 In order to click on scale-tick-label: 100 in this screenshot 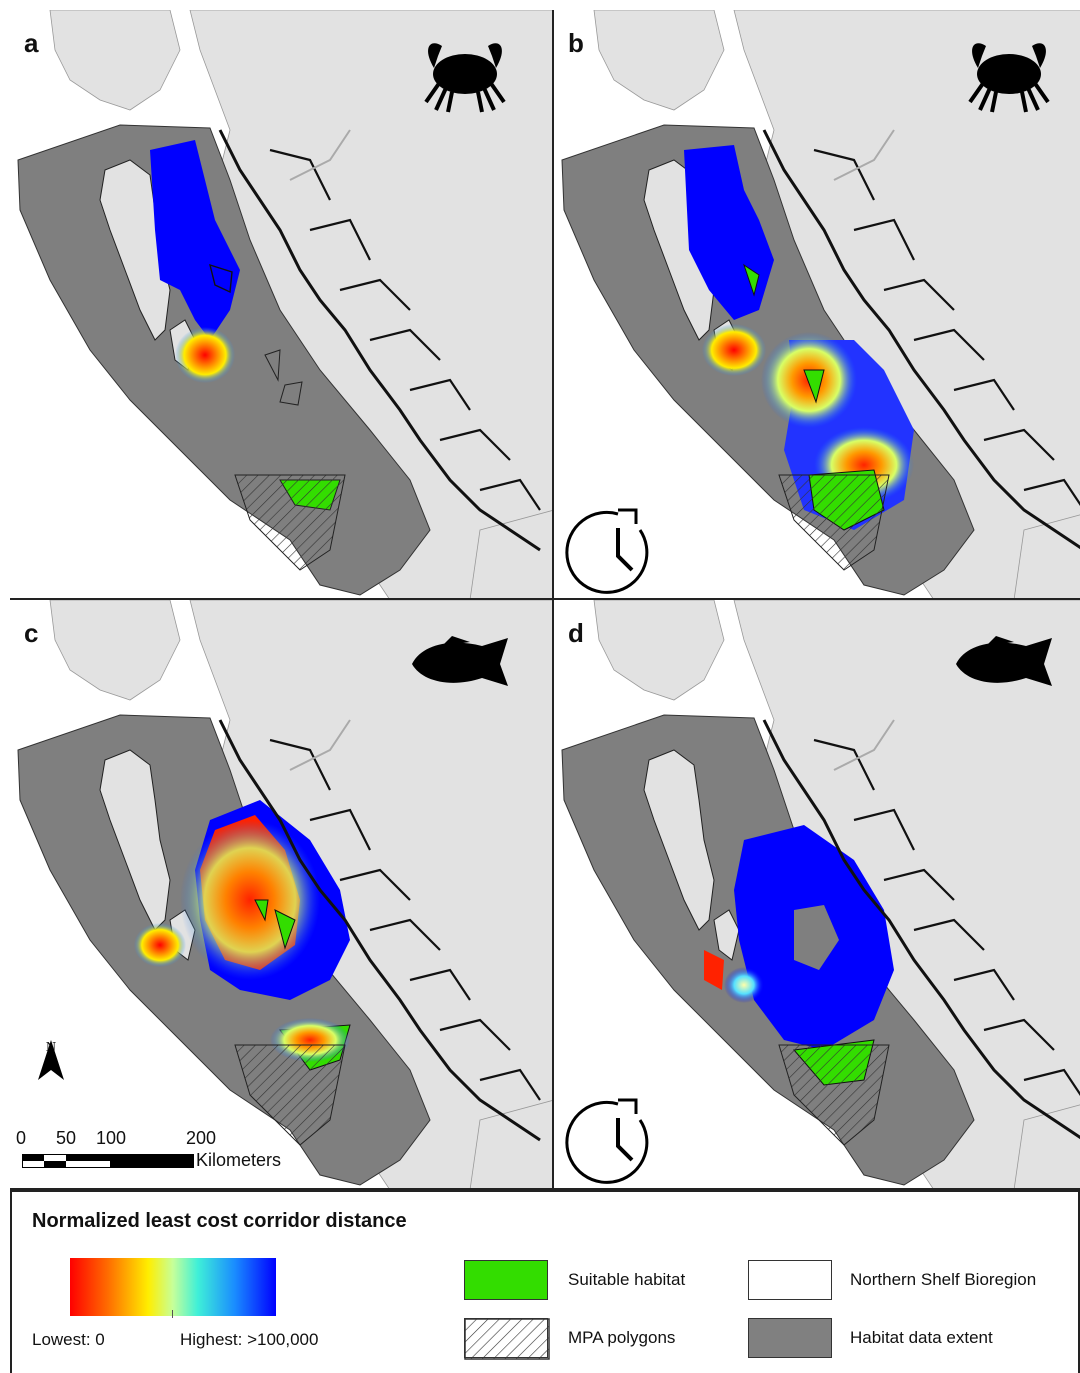, I will do `click(111, 1138)`.